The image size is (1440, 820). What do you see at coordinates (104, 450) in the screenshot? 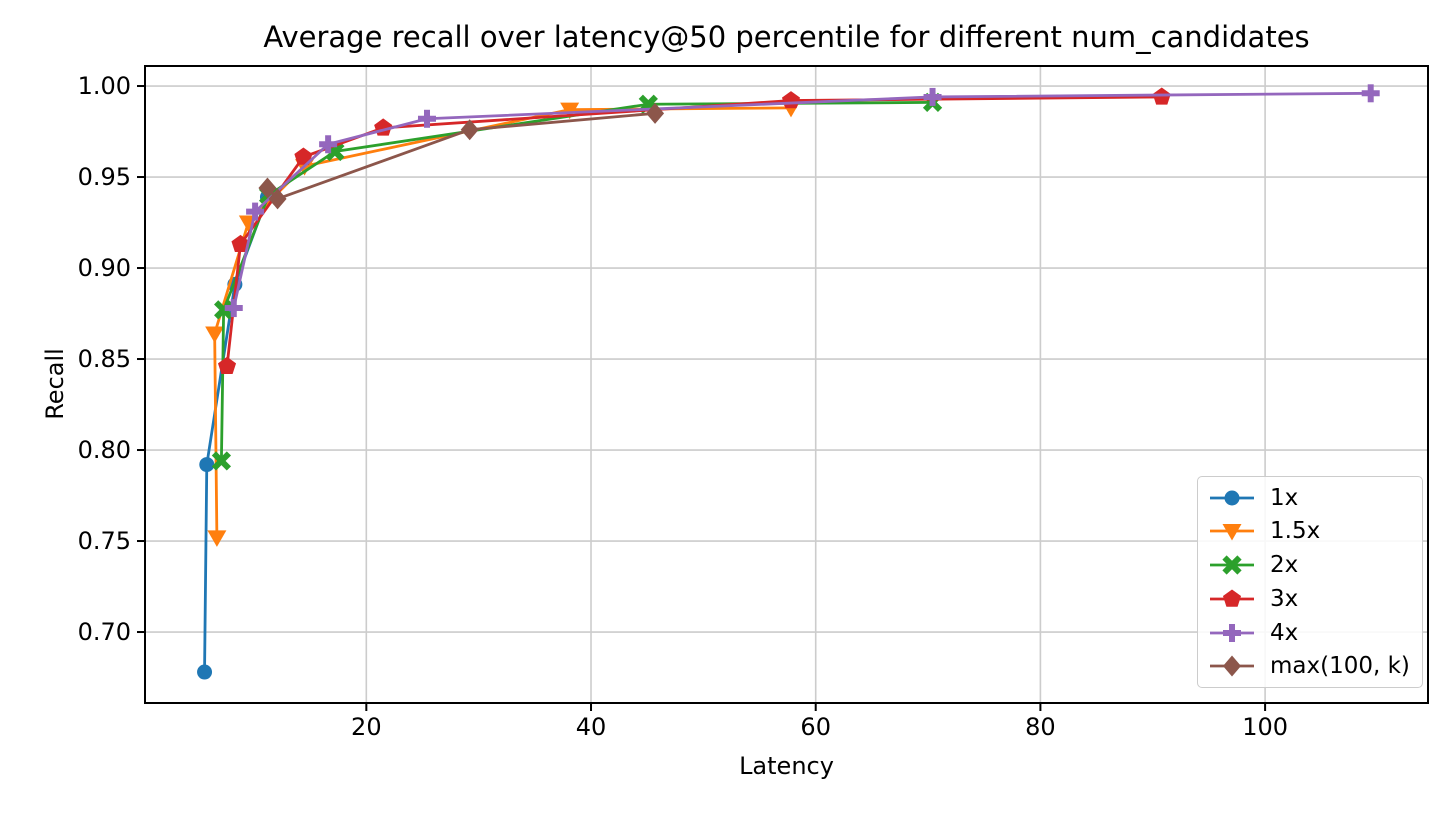
I see `y-tick-label-0.80: 0.80` at bounding box center [104, 450].